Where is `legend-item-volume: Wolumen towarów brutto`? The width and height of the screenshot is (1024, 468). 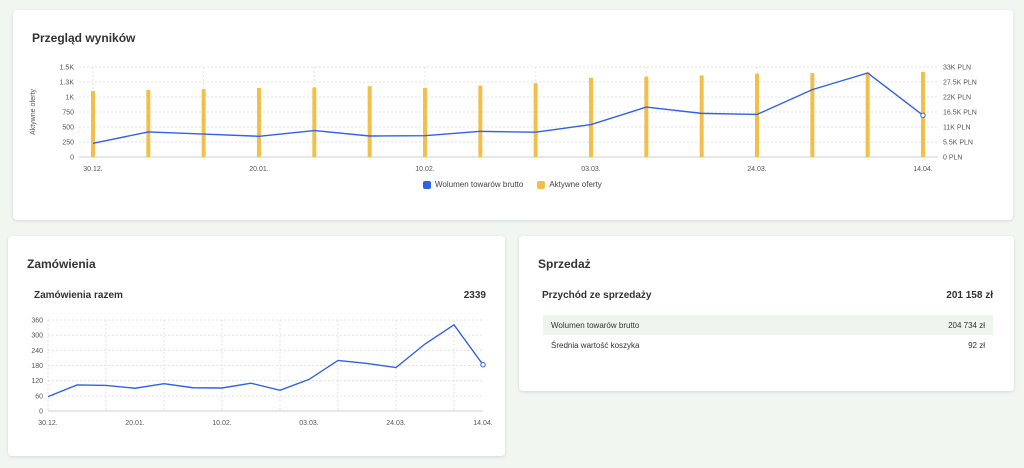
legend-item-volume: Wolumen towarów brutto is located at coordinates (473, 184).